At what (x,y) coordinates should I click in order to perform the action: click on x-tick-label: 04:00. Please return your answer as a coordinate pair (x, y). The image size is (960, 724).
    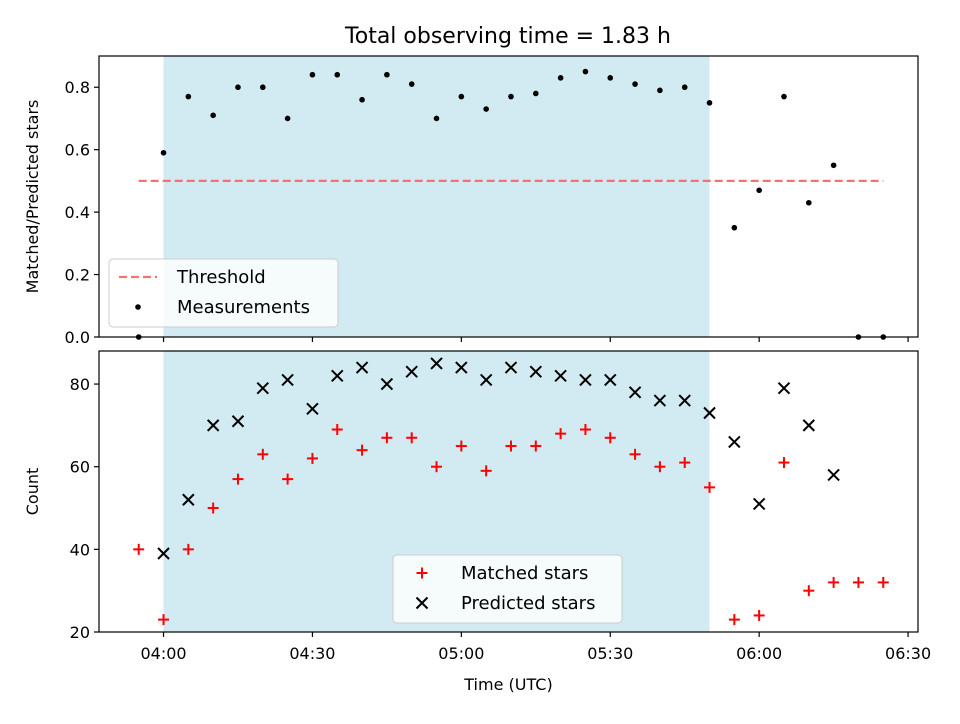
    Looking at the image, I should click on (163, 653).